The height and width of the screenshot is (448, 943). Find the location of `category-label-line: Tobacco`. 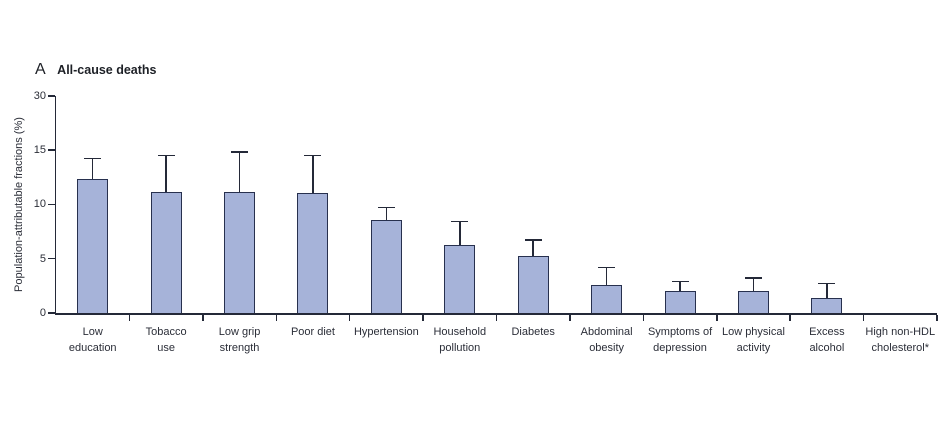

category-label-line: Tobacco is located at coordinates (166, 332).